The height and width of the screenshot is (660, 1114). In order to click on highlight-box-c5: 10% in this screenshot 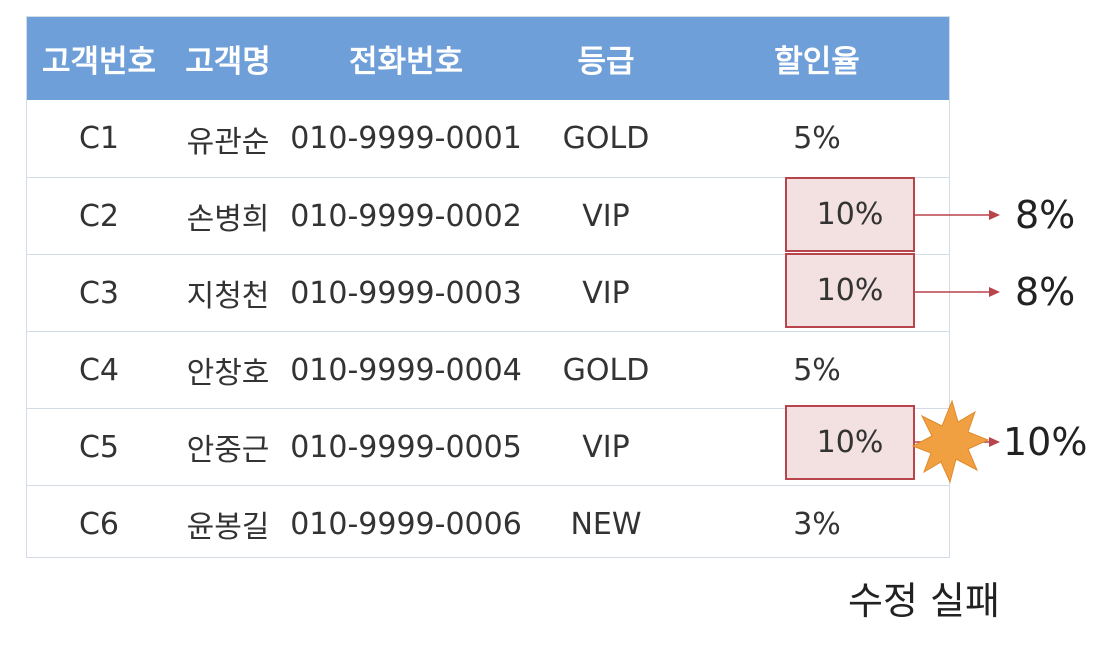, I will do `click(850, 442)`.